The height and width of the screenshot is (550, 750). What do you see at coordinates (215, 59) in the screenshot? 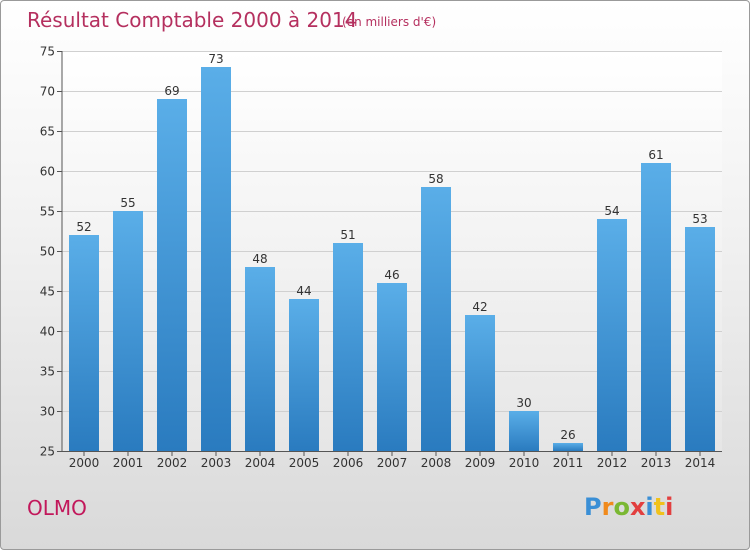
I see `value-label-2003: 73` at bounding box center [215, 59].